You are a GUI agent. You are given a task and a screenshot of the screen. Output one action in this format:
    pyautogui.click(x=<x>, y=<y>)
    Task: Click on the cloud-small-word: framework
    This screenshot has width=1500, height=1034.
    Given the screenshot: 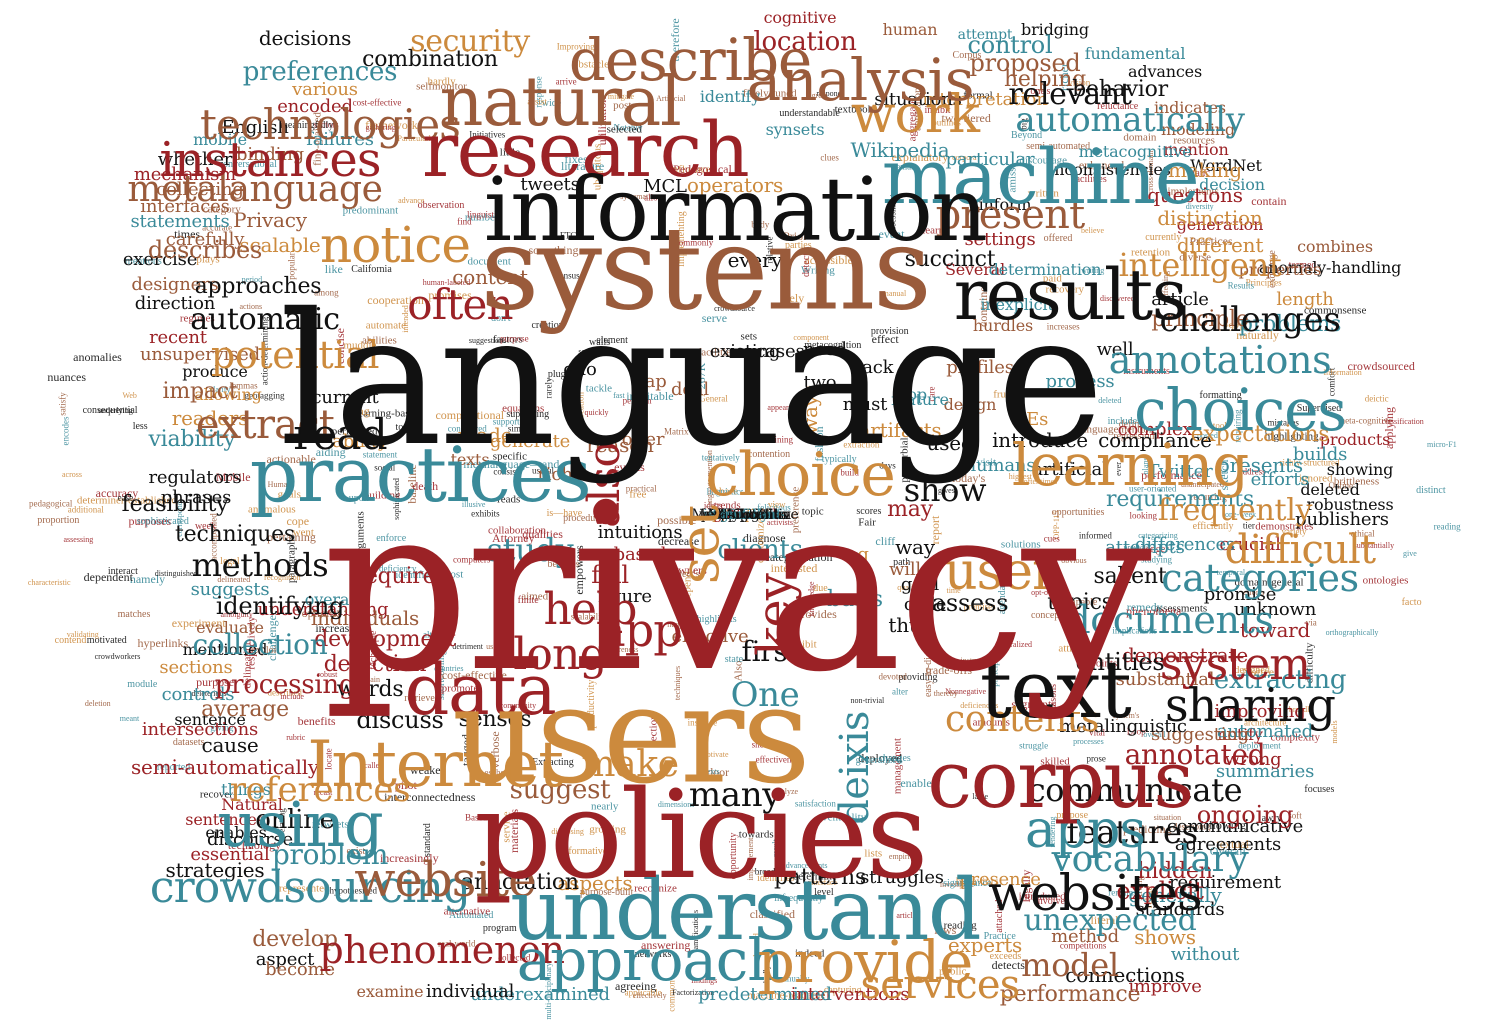 What is the action you would take?
    pyautogui.click(x=391, y=124)
    